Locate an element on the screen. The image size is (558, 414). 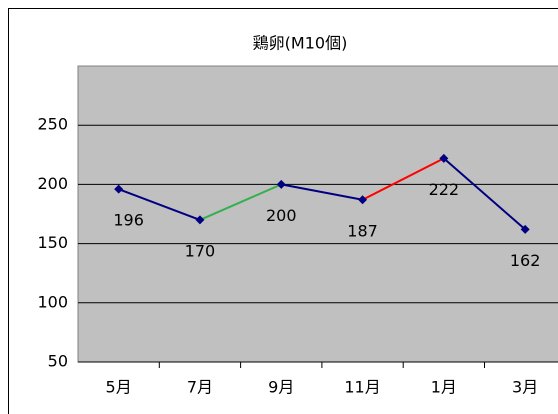
x-tick-label: 3月 is located at coordinates (525, 387).